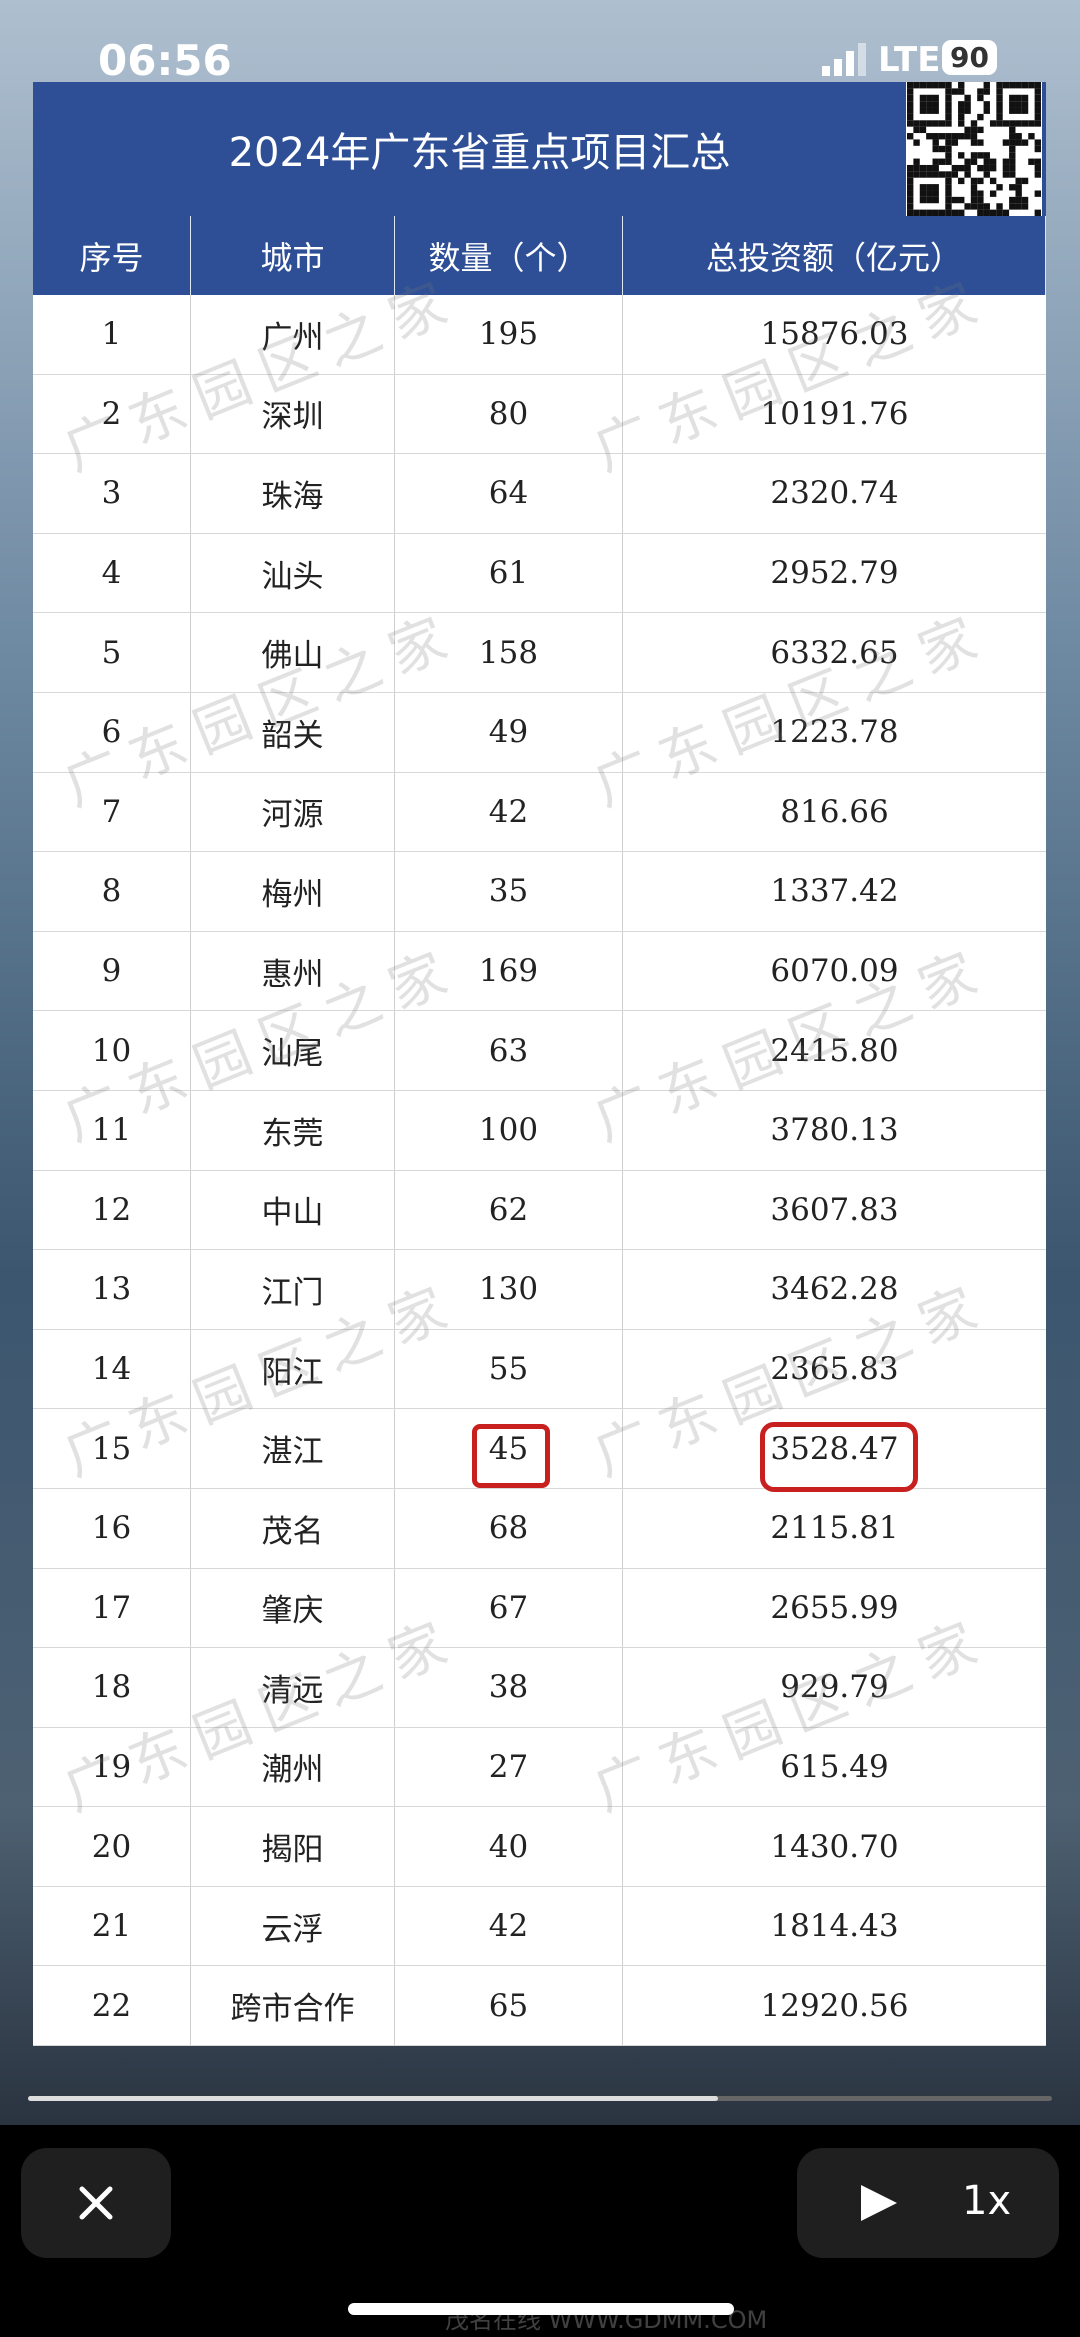 This screenshot has width=1080, height=2337. I want to click on table-cell: 2655.99, so click(834, 1607).